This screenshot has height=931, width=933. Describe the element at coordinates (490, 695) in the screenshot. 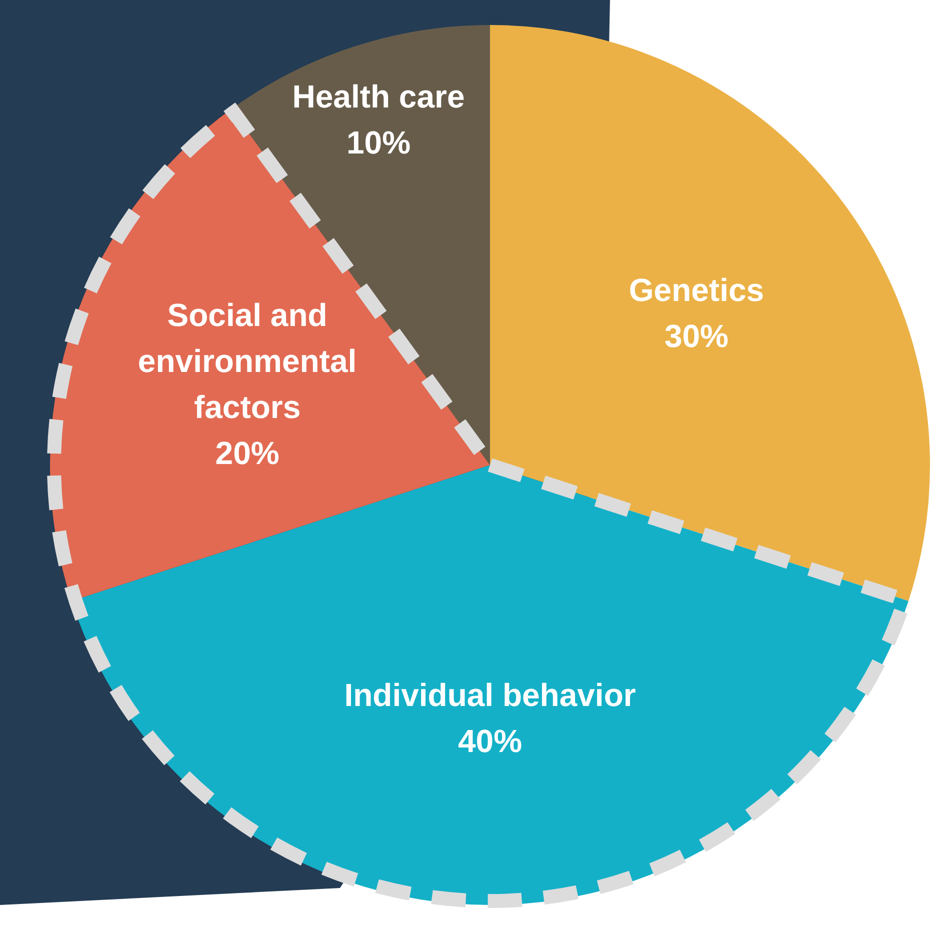

I see `slice-label: Individual behavior` at that location.